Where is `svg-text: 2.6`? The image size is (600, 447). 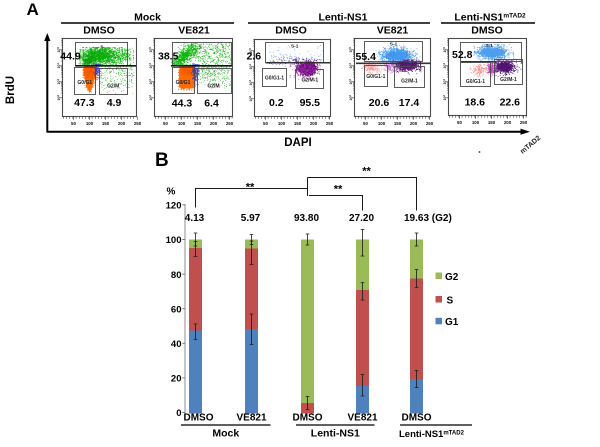
svg-text: 2.6 is located at coordinates (254, 57).